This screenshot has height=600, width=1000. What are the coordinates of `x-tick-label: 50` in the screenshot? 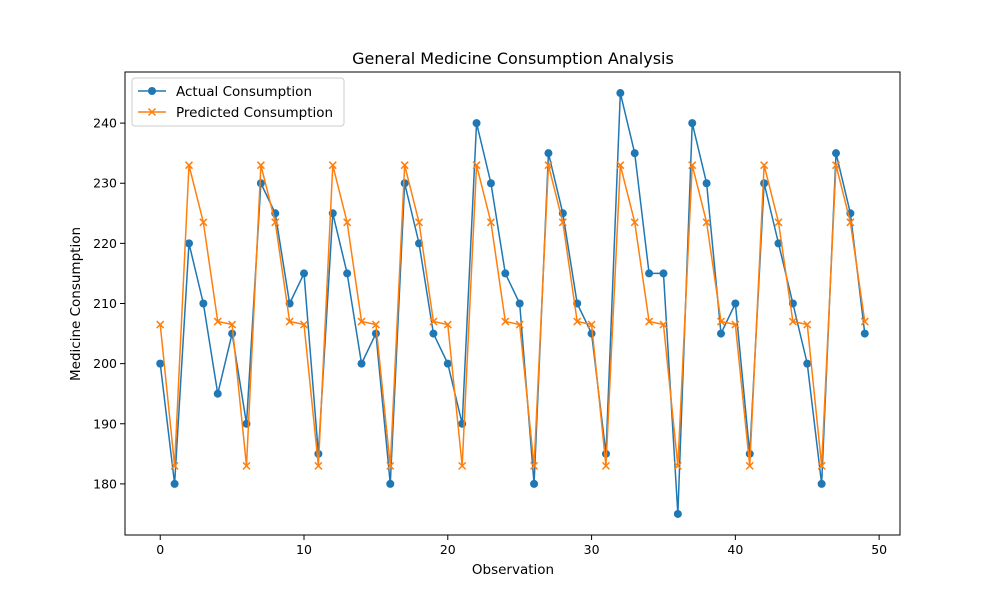 It's located at (879, 549).